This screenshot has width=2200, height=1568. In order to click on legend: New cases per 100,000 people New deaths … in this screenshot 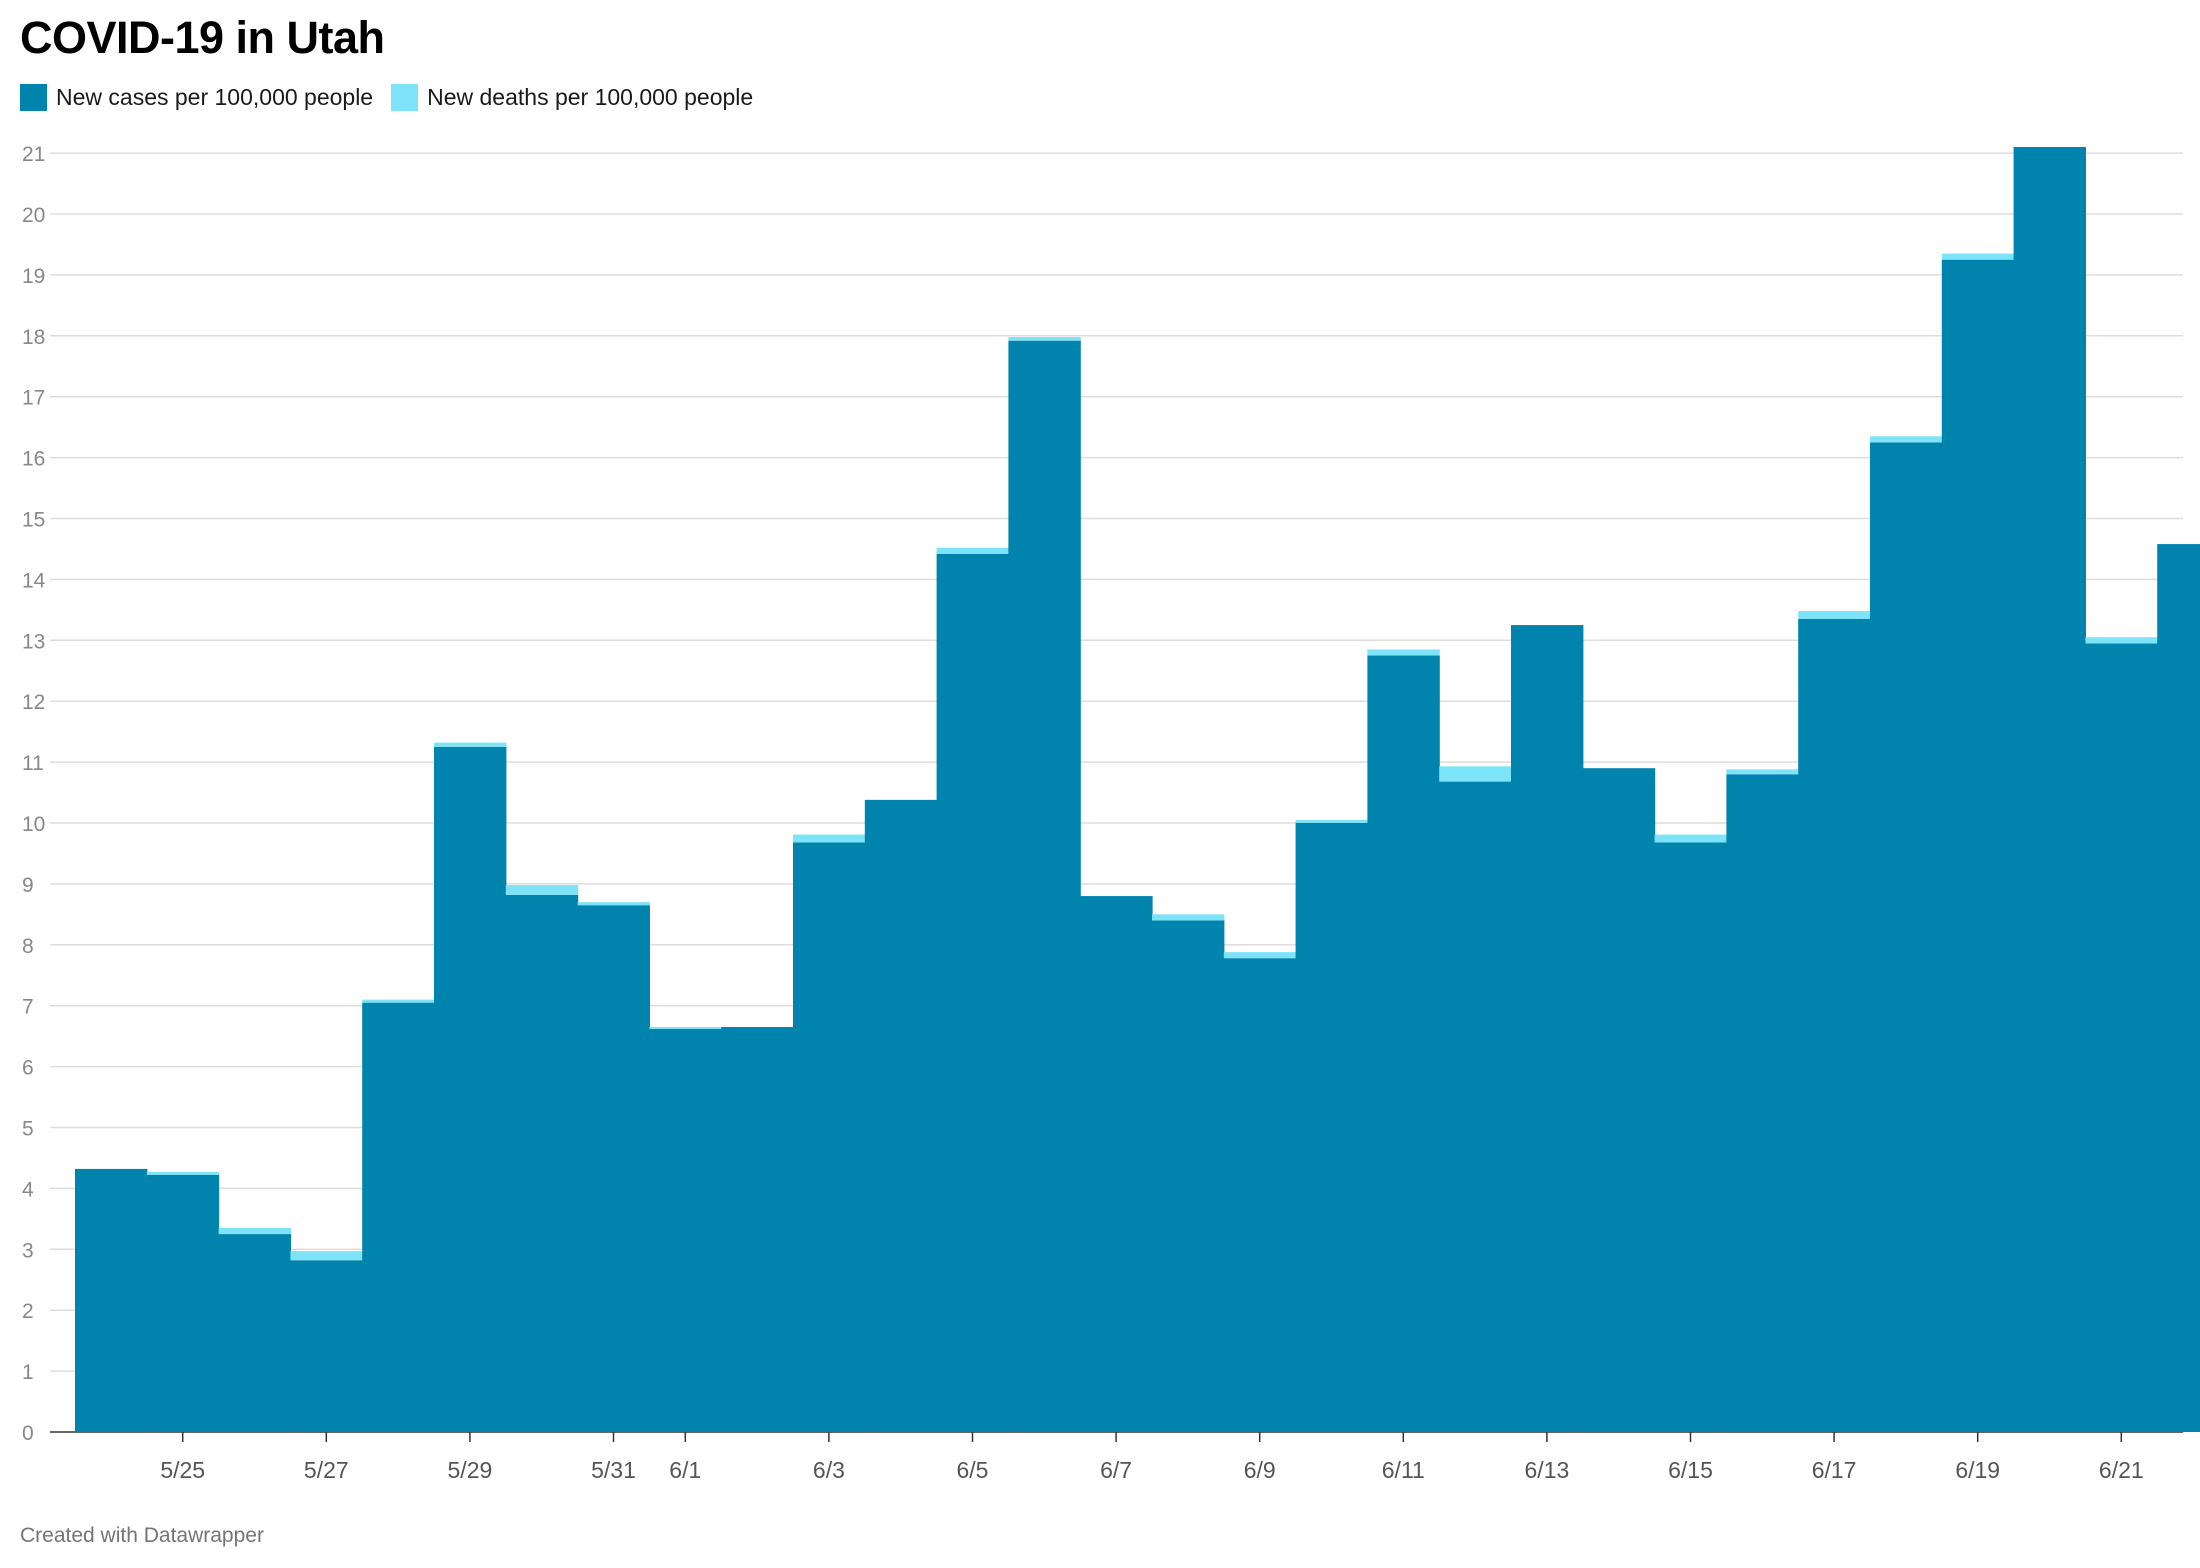, I will do `click(386, 97)`.